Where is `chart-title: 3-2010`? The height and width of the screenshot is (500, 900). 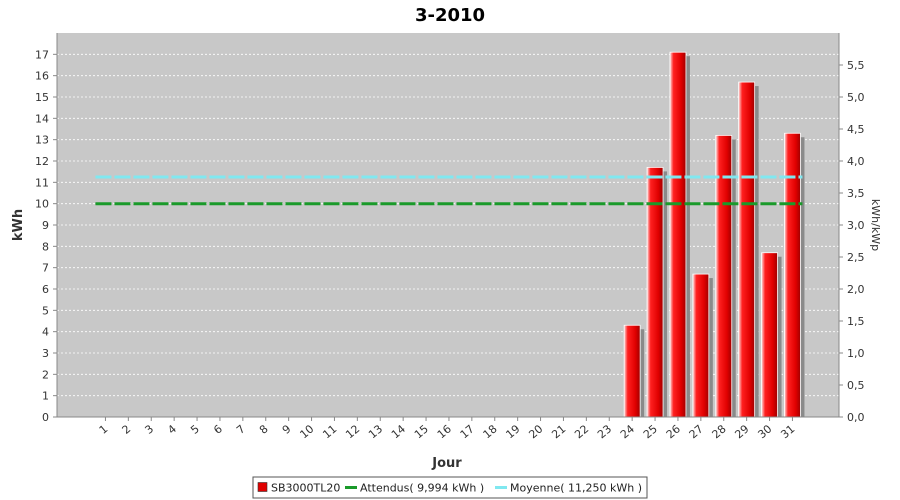 chart-title: 3-2010 is located at coordinates (450, 15).